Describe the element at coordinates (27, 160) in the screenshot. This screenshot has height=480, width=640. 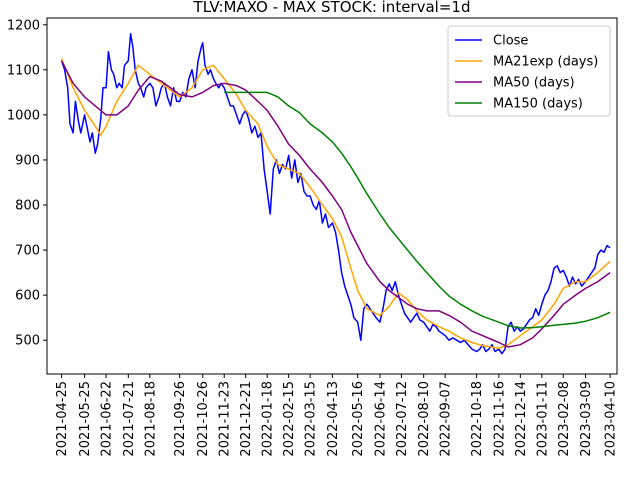
I see `y-tick-label: 900` at that location.